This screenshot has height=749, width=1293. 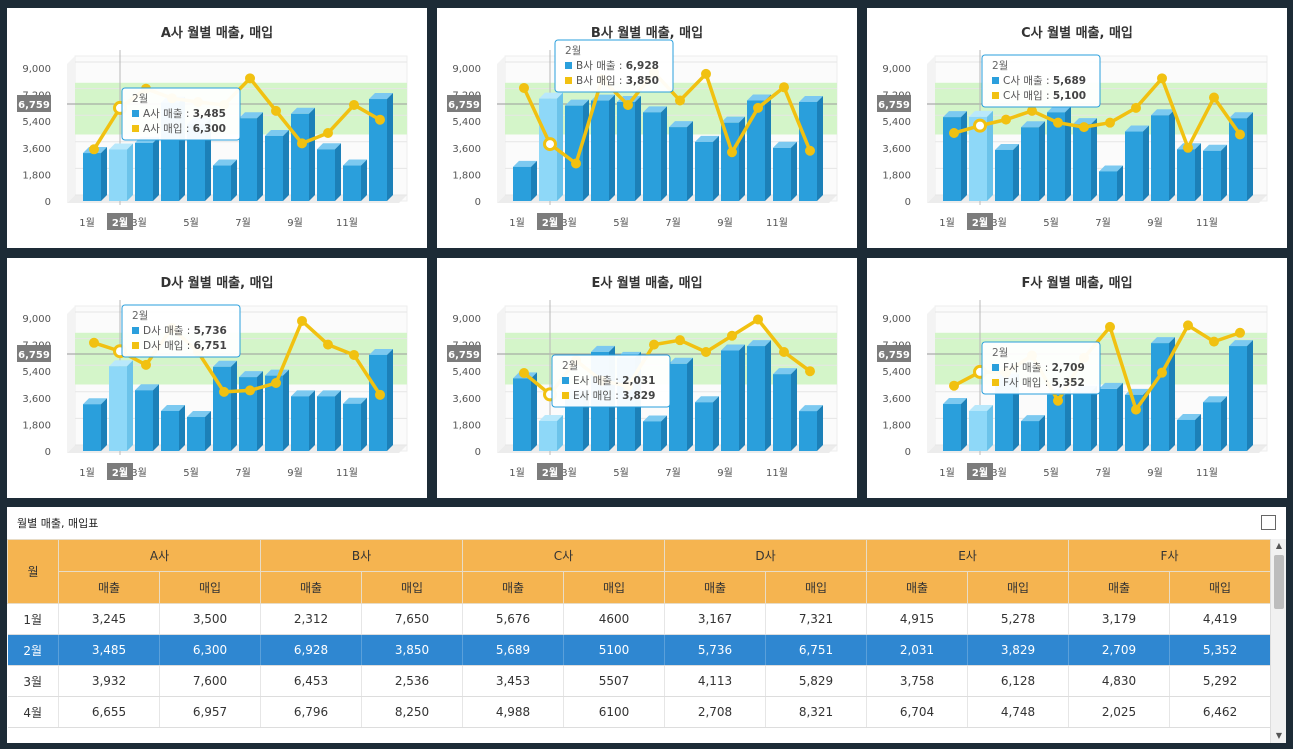 I want to click on table-vertical-scrollbar: ▲ ▼, so click(x=1278, y=641).